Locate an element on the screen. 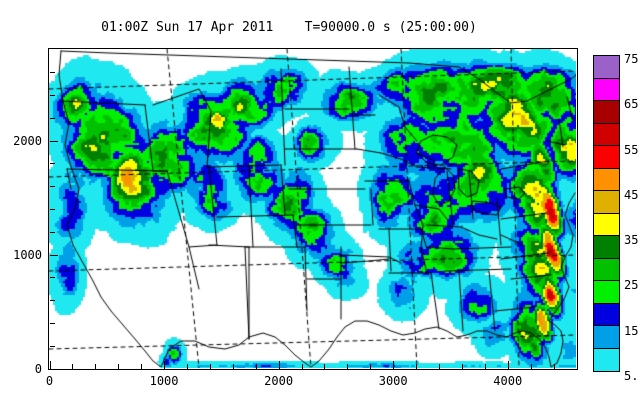  colorbar-tick-label: 5. is located at coordinates (631, 376).